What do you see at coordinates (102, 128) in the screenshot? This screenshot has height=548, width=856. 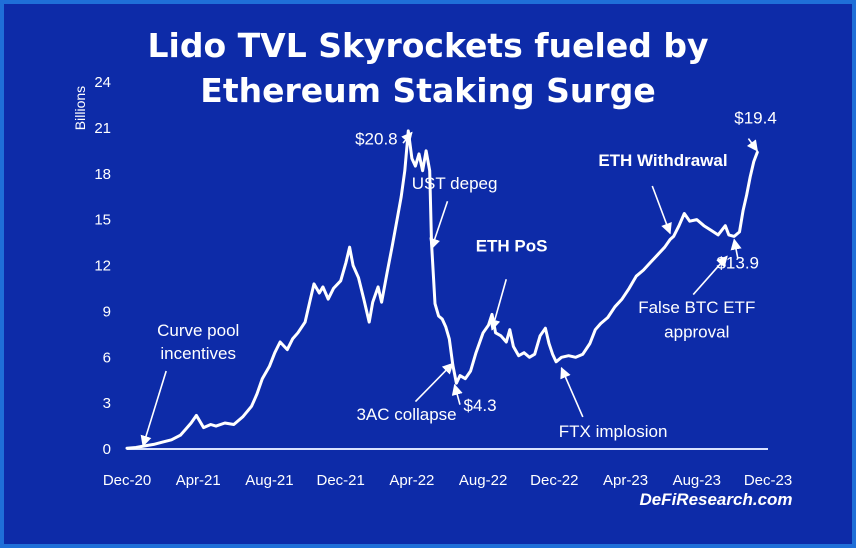 I see `y-tick-label: 21` at bounding box center [102, 128].